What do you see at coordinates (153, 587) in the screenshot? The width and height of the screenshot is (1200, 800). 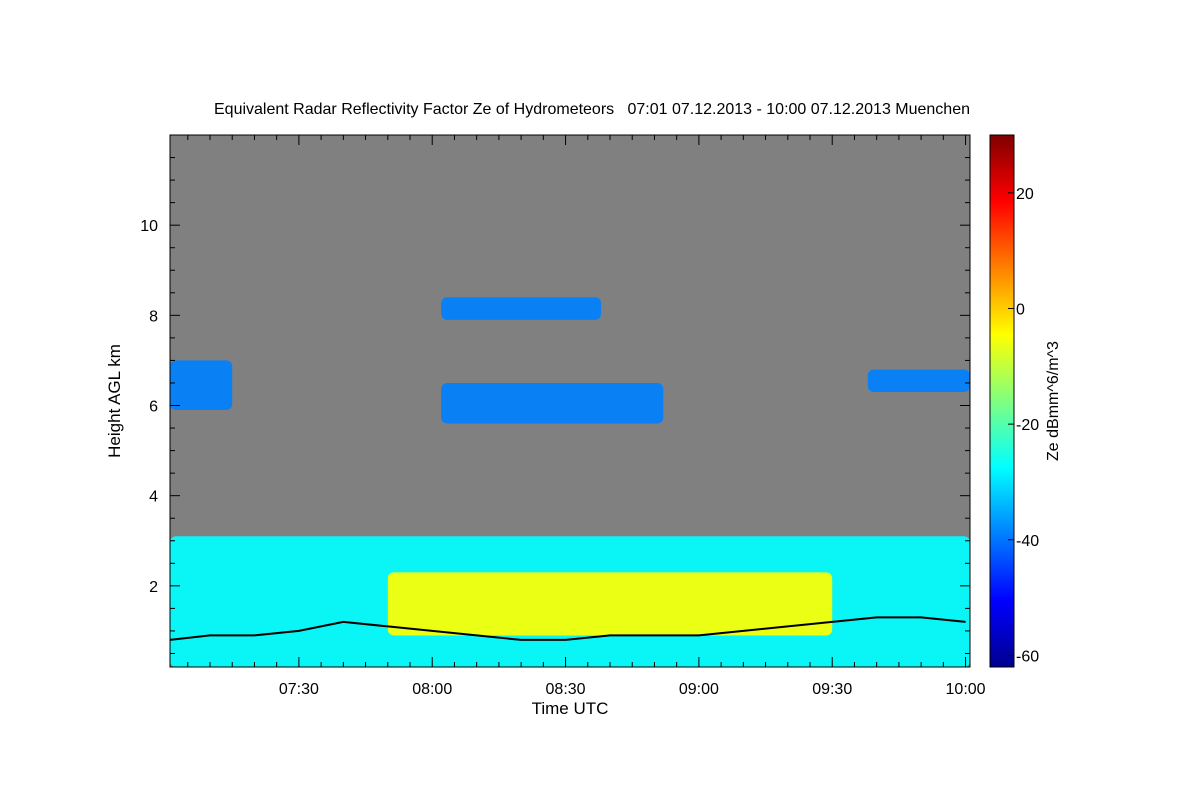 I see `y-tick-label: 2` at bounding box center [153, 587].